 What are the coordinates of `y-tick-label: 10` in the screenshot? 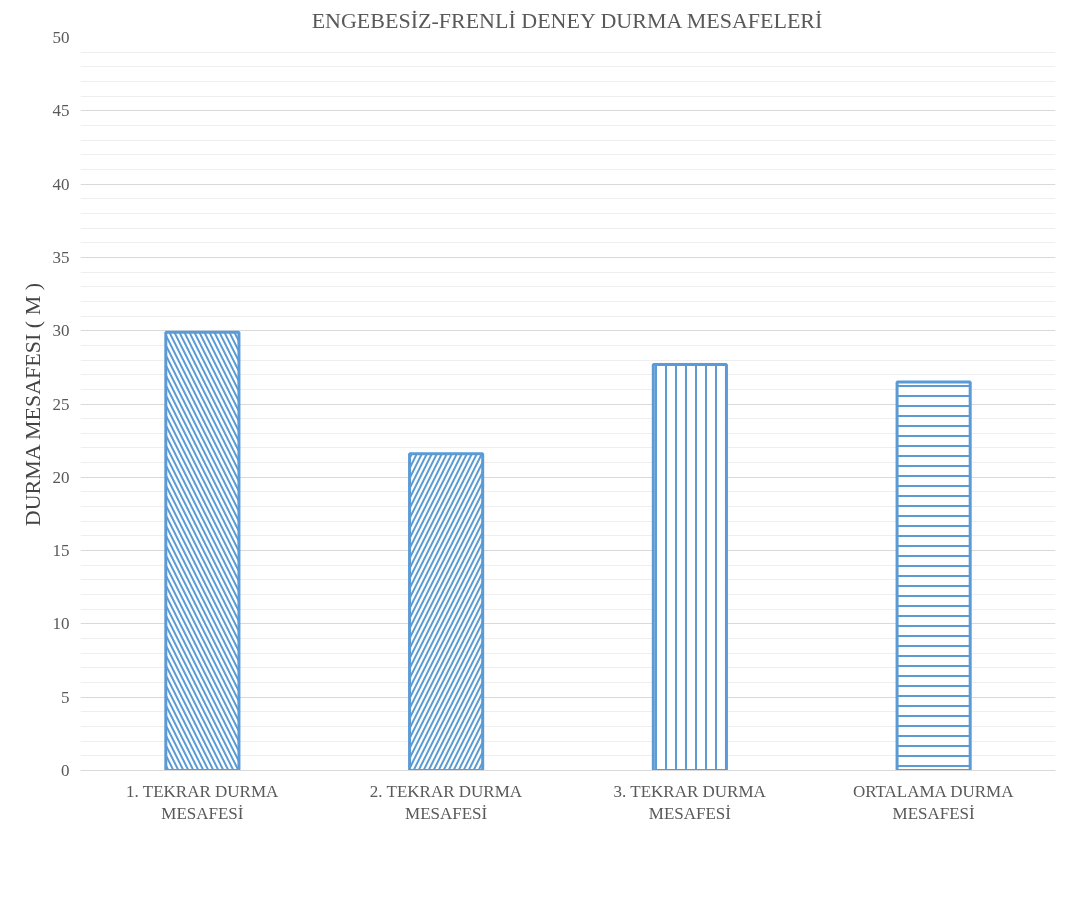 It's located at (61, 624).